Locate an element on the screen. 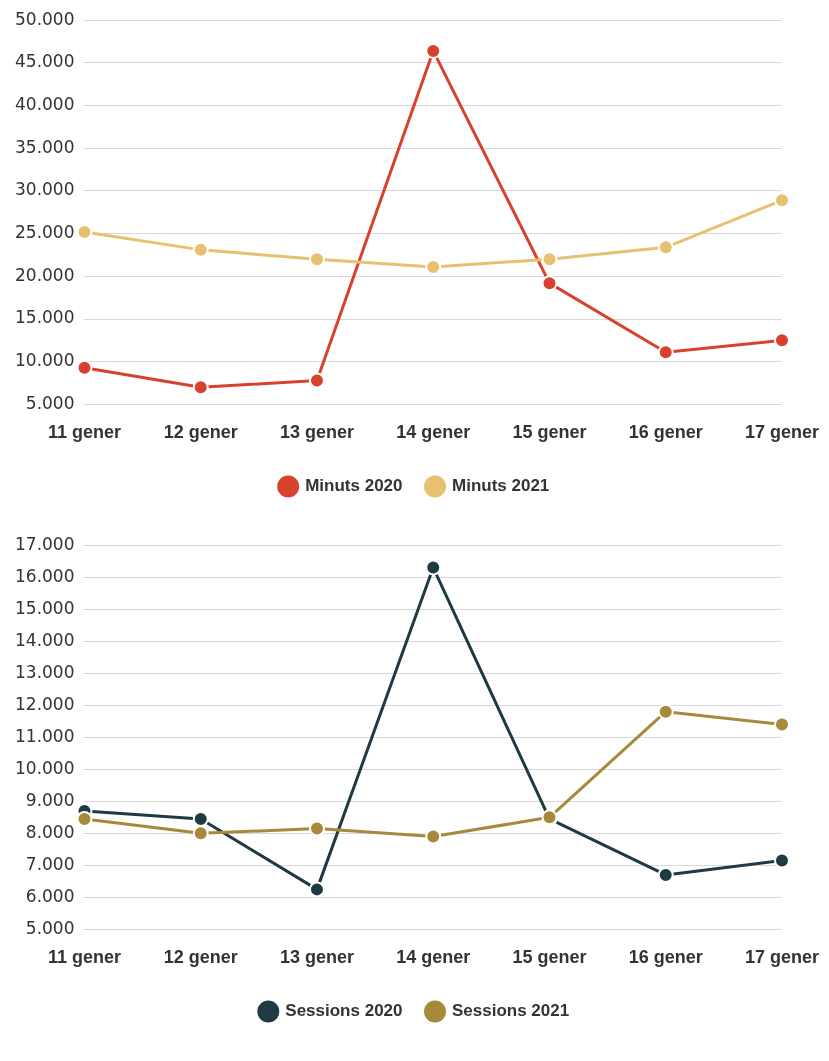 Image resolution: width=829 pixels, height=1061 pixels. y-tick-label: 25.000 is located at coordinates (45, 232).